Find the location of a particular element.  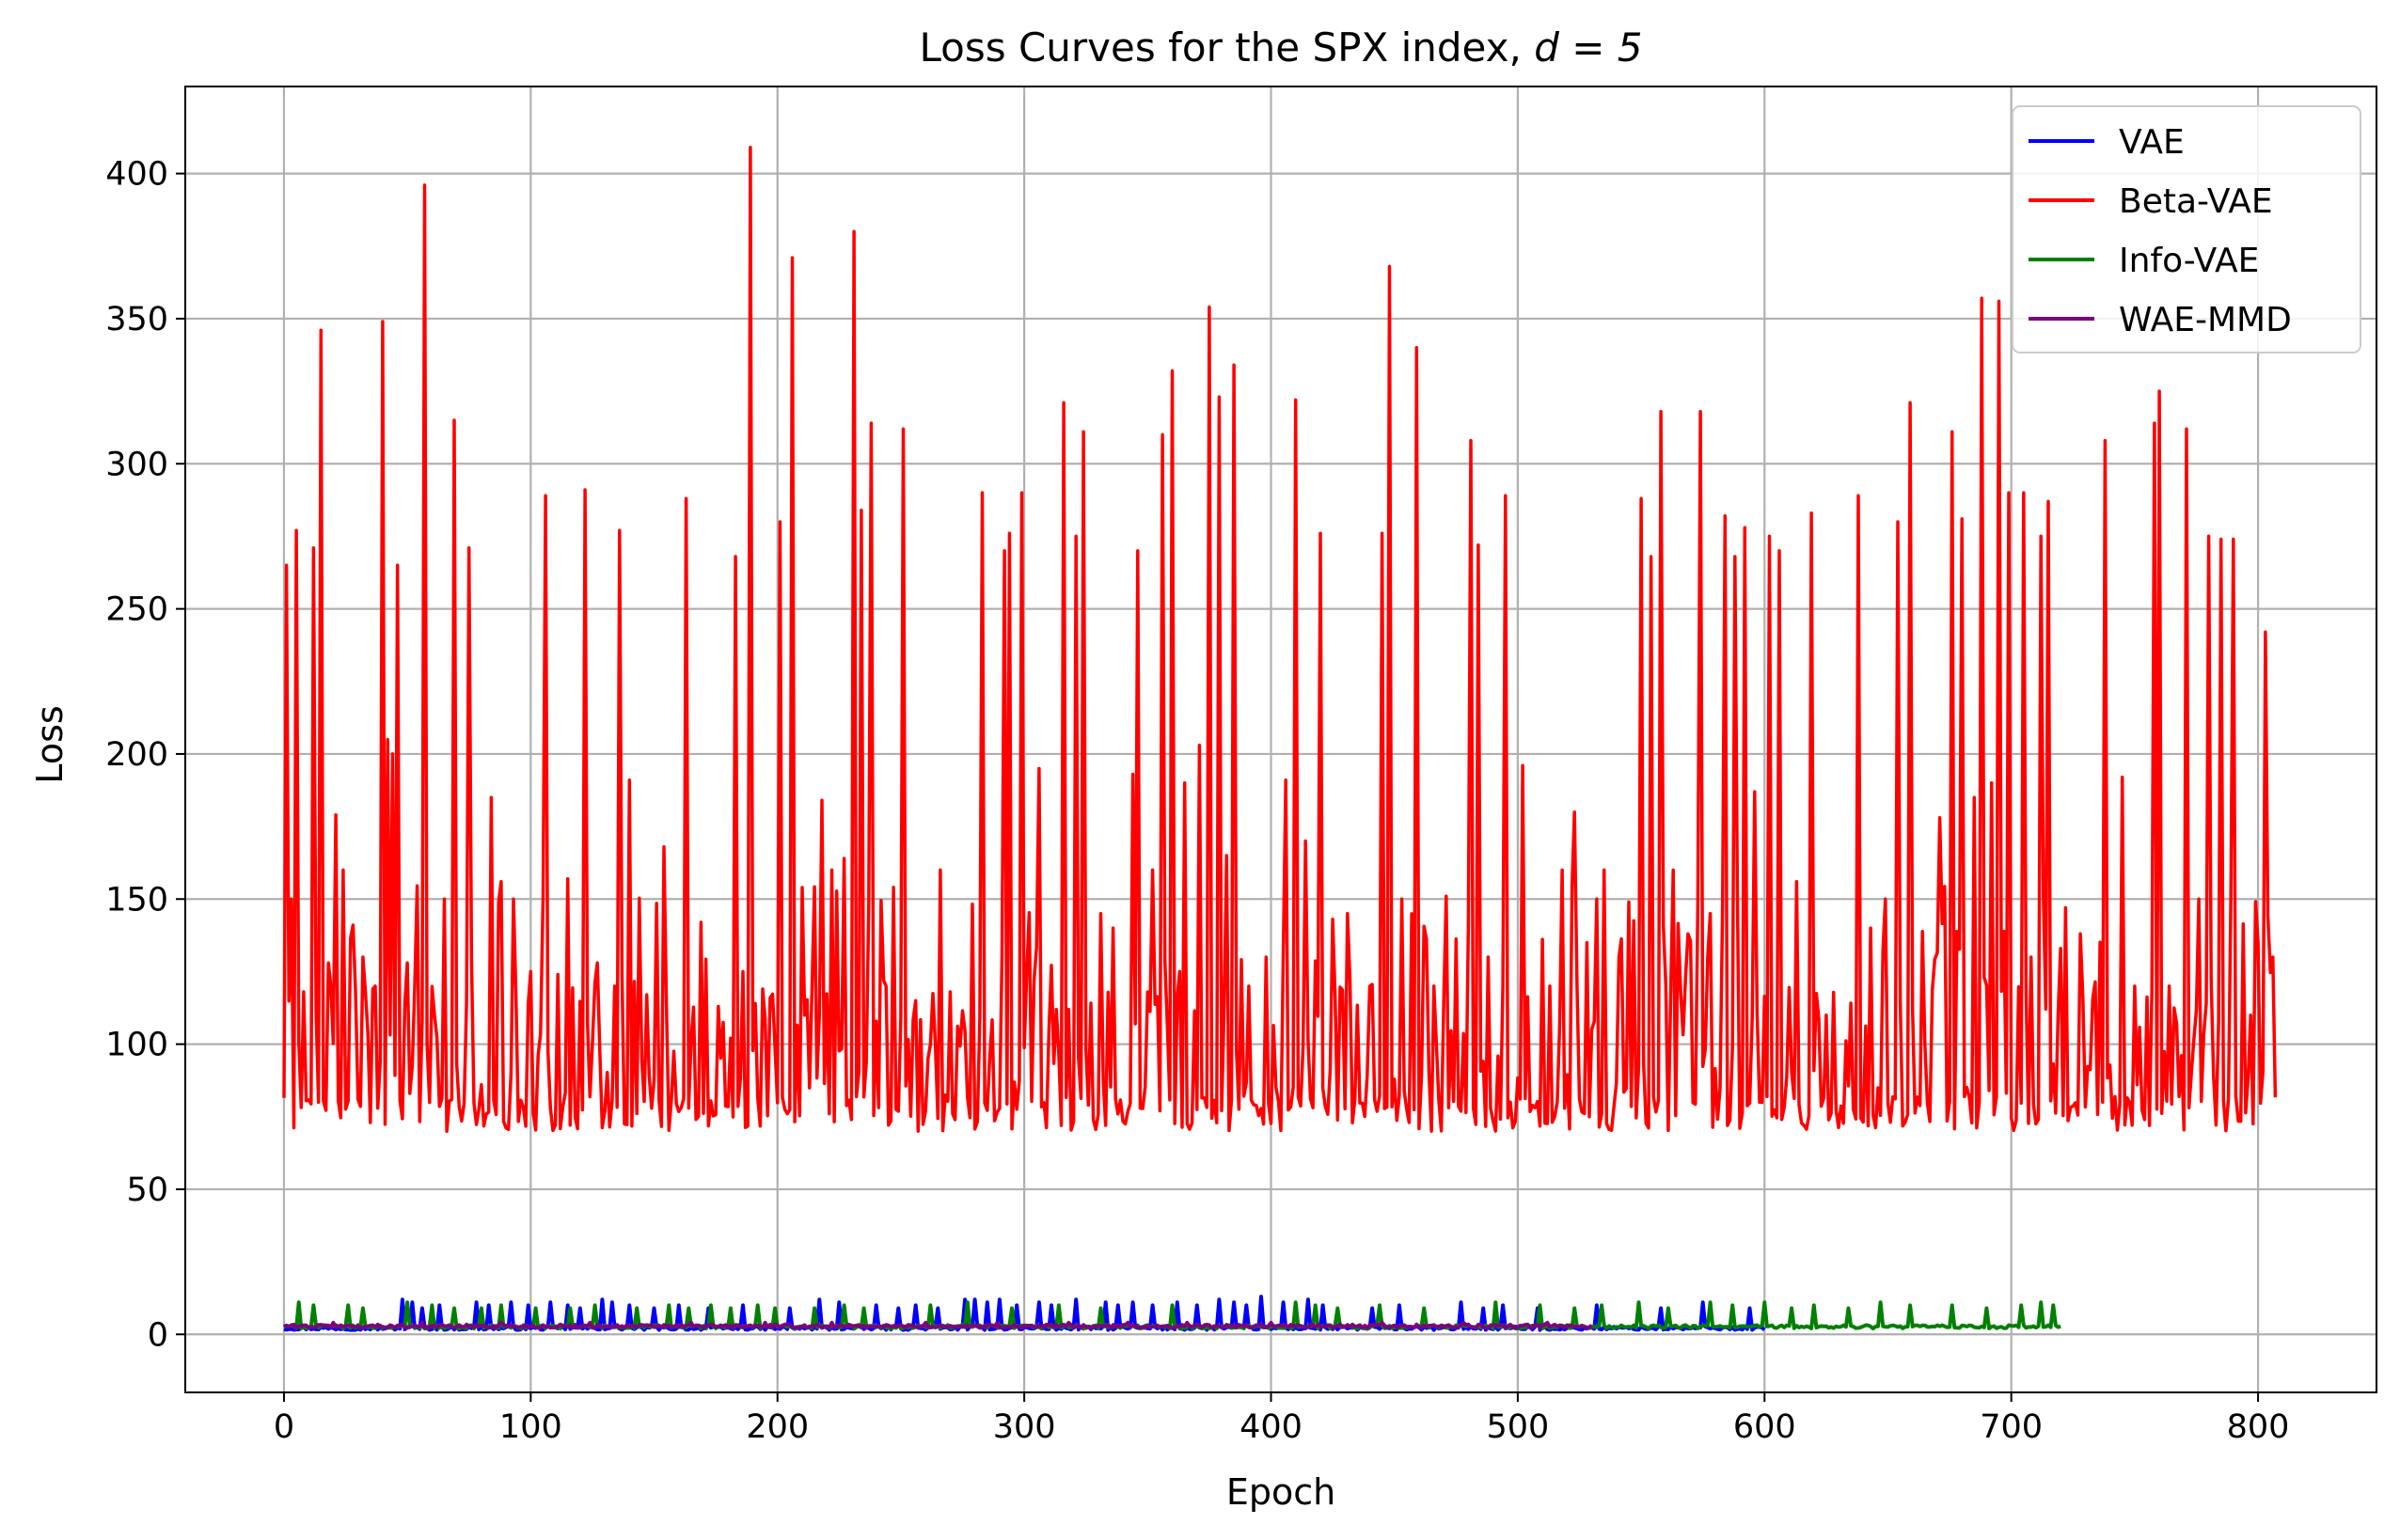

y-tick-label: 0 is located at coordinates (158, 1335).